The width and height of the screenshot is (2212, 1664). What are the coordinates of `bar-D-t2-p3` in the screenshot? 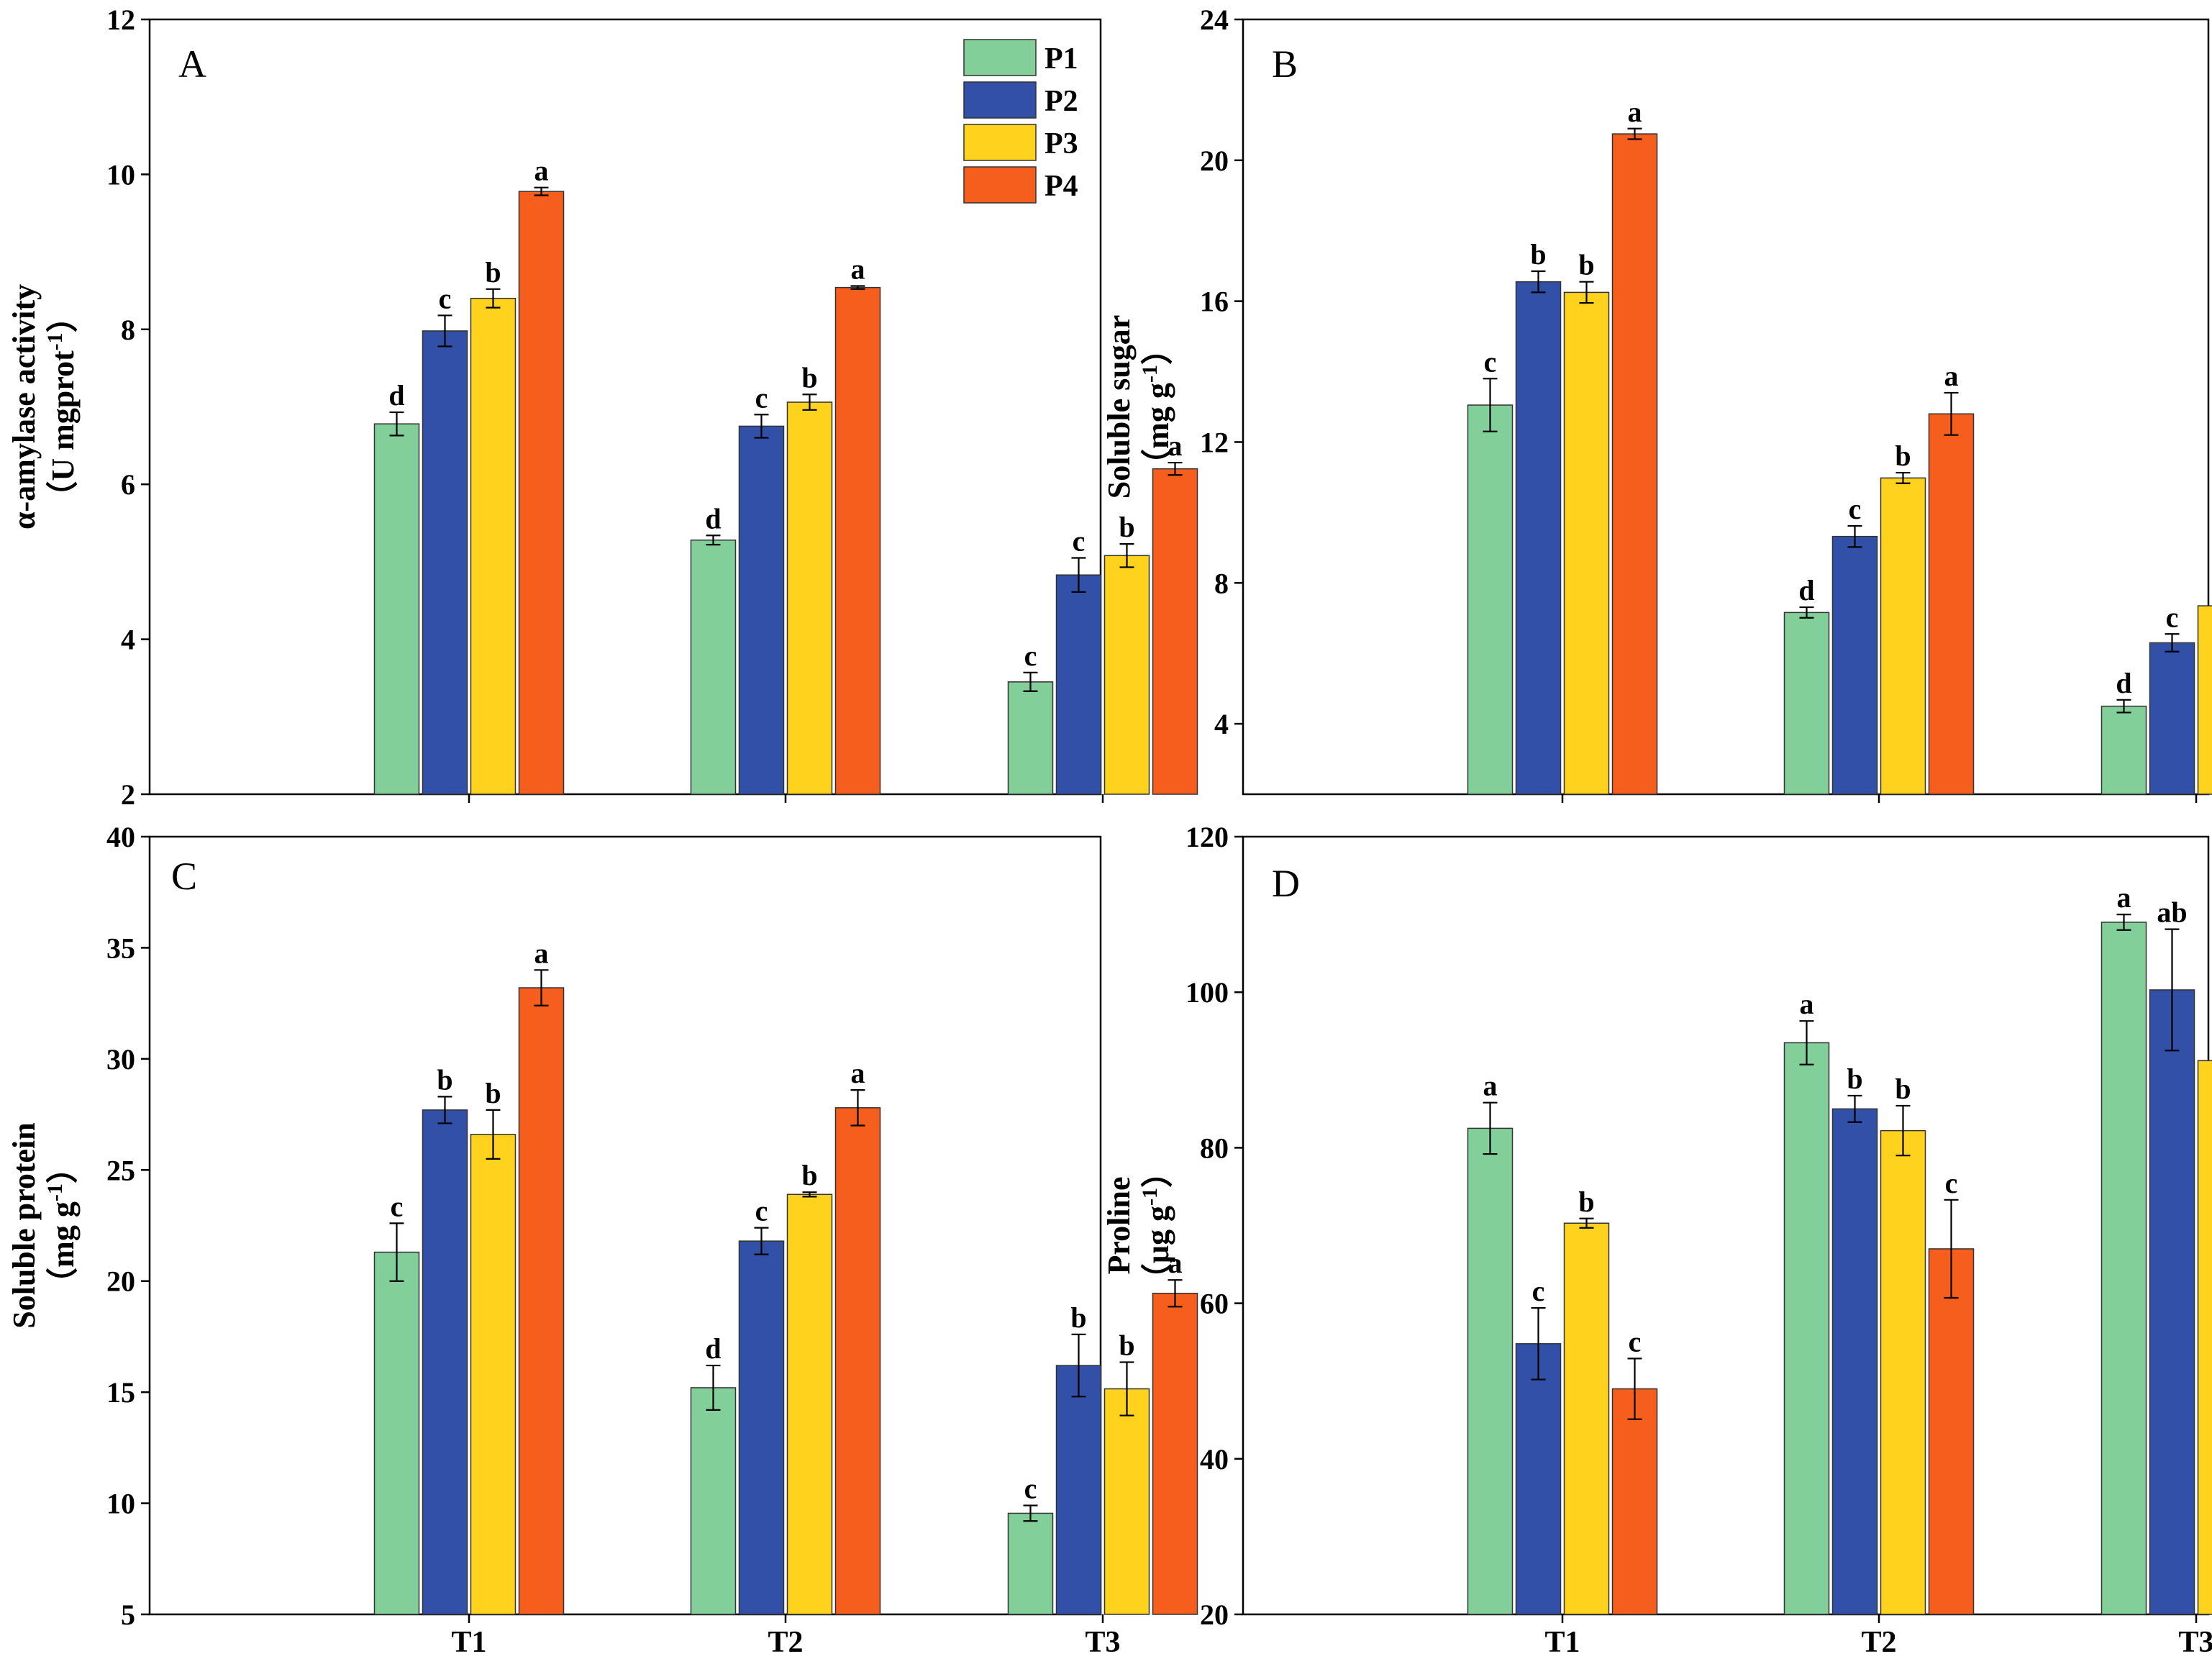 It's located at (1903, 1372).